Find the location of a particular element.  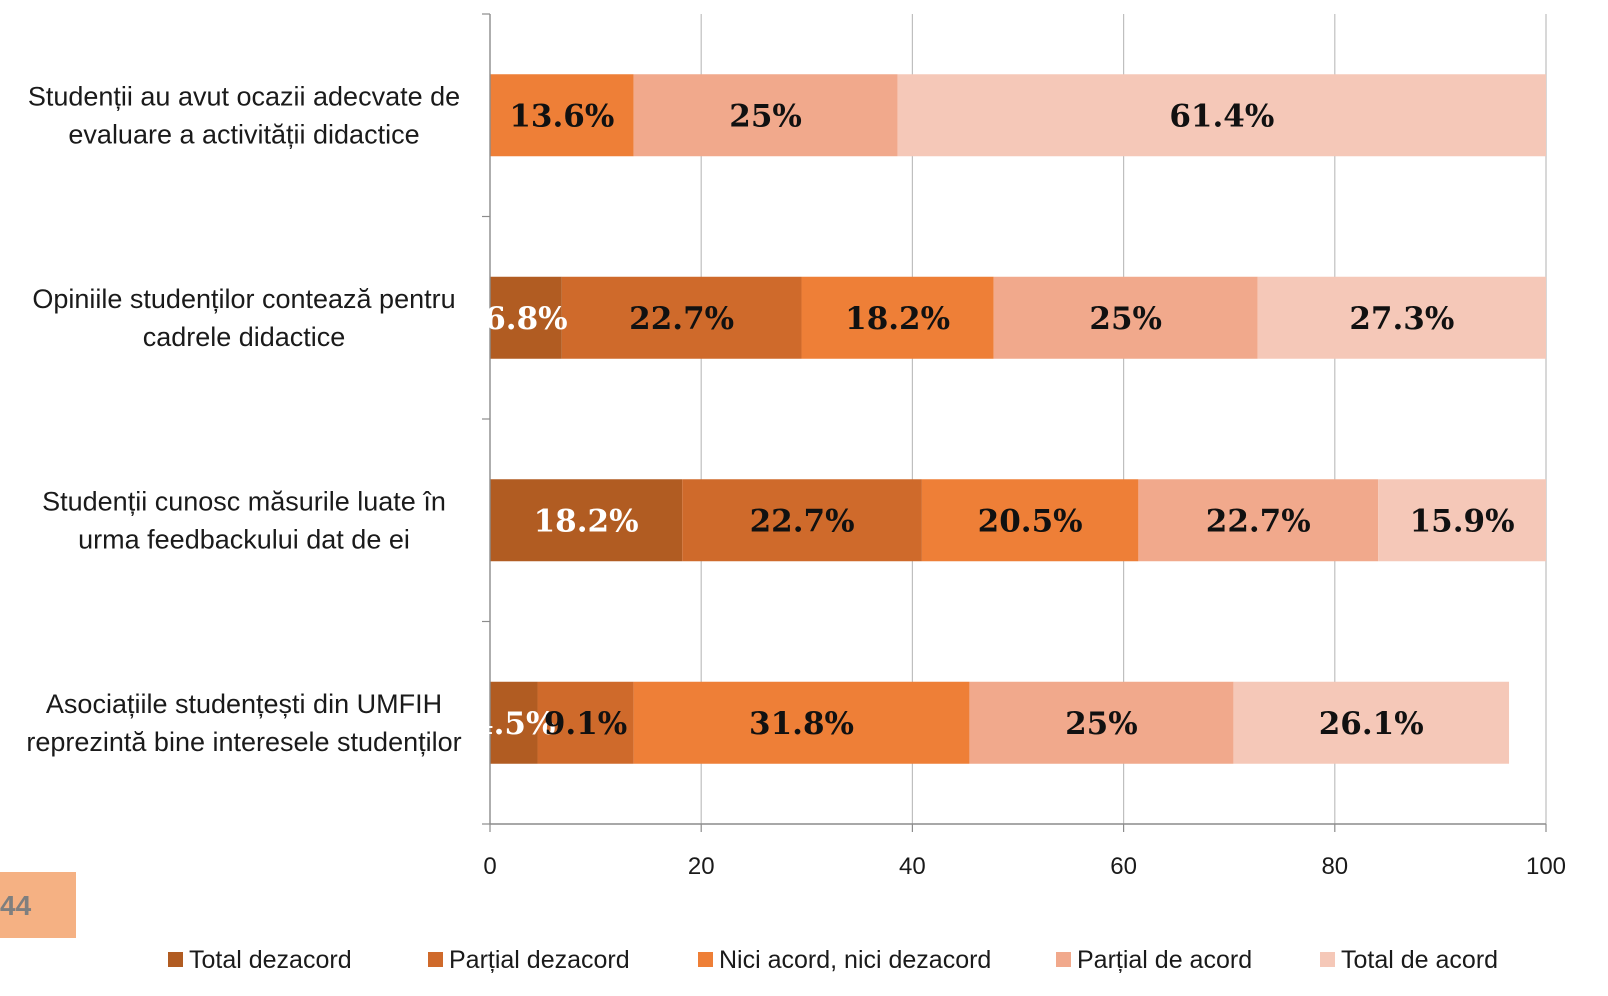

legend-label: Parțial de acord is located at coordinates (1164, 960).